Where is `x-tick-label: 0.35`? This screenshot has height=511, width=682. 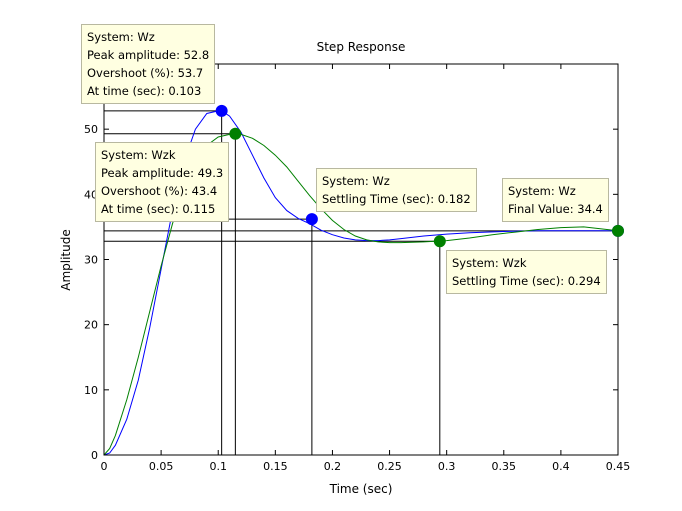
x-tick-label: 0.35 is located at coordinates (504, 466).